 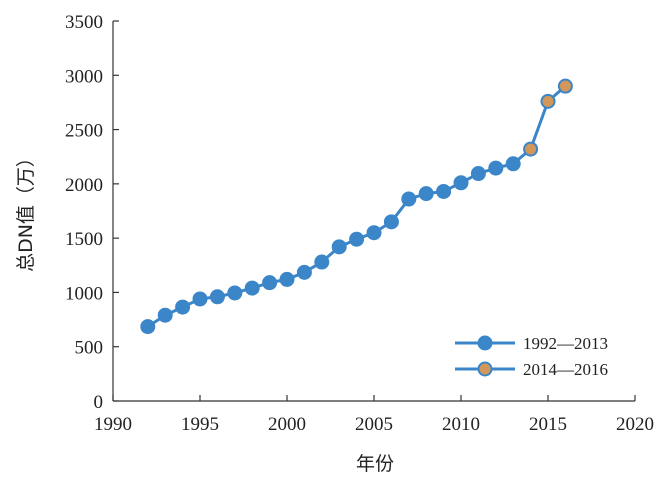 I want to click on x-axis-ticks: 1990 1995 2000 2005 2010 2015 2020, so click(x=374, y=415).